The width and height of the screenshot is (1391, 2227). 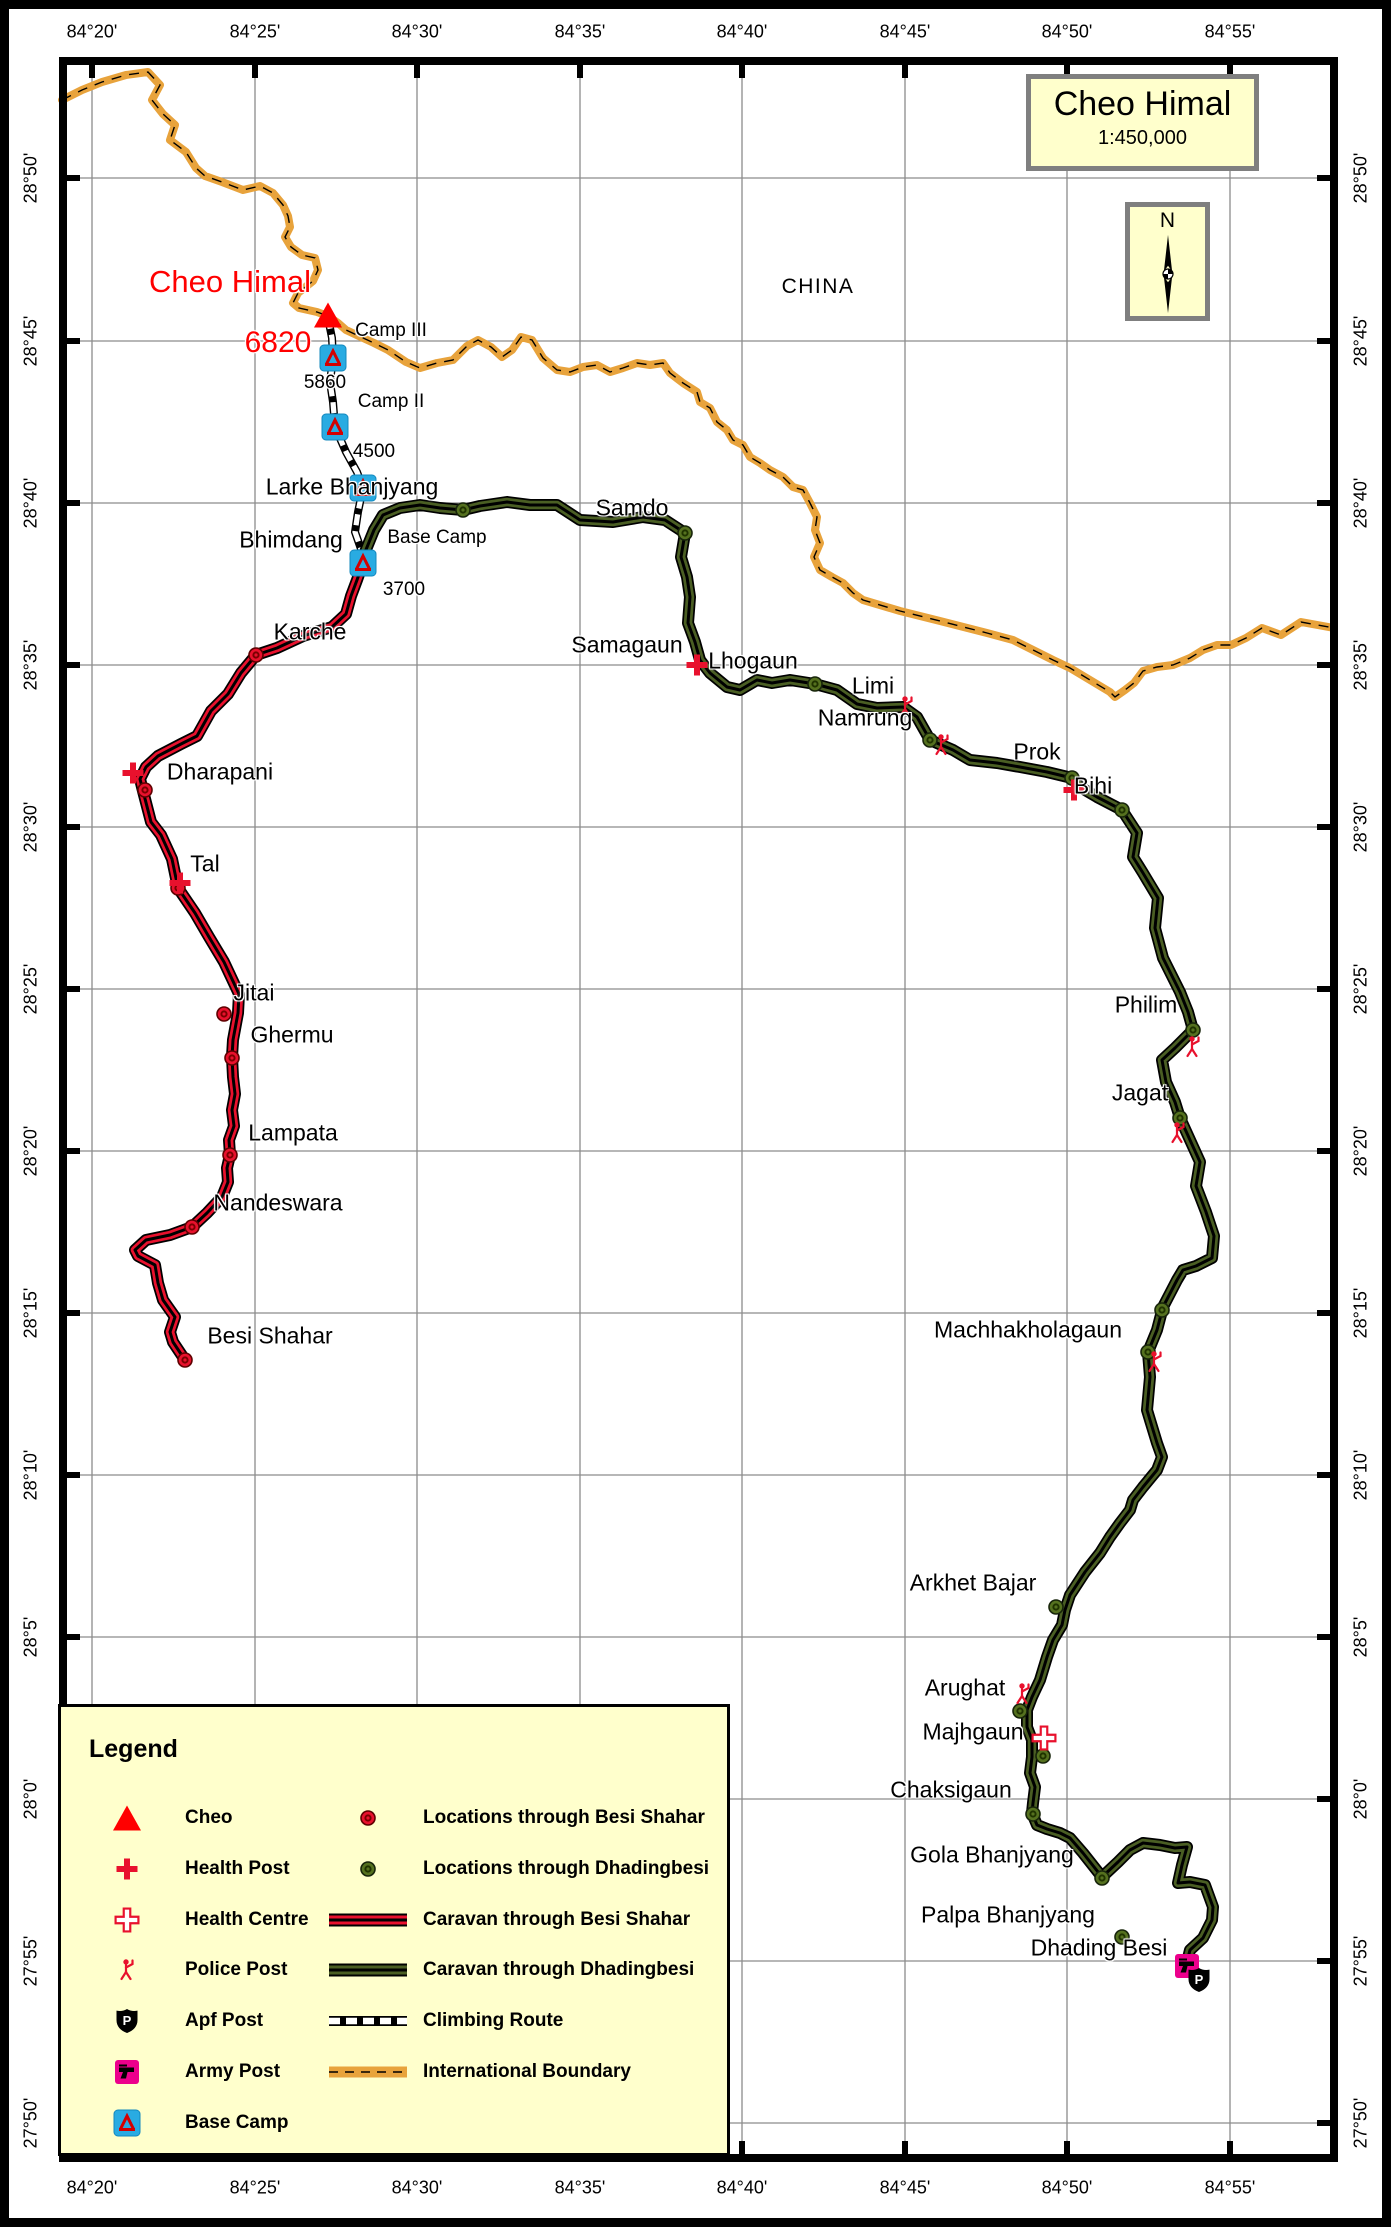 I want to click on legend-label: Army Post, so click(x=233, y=2071).